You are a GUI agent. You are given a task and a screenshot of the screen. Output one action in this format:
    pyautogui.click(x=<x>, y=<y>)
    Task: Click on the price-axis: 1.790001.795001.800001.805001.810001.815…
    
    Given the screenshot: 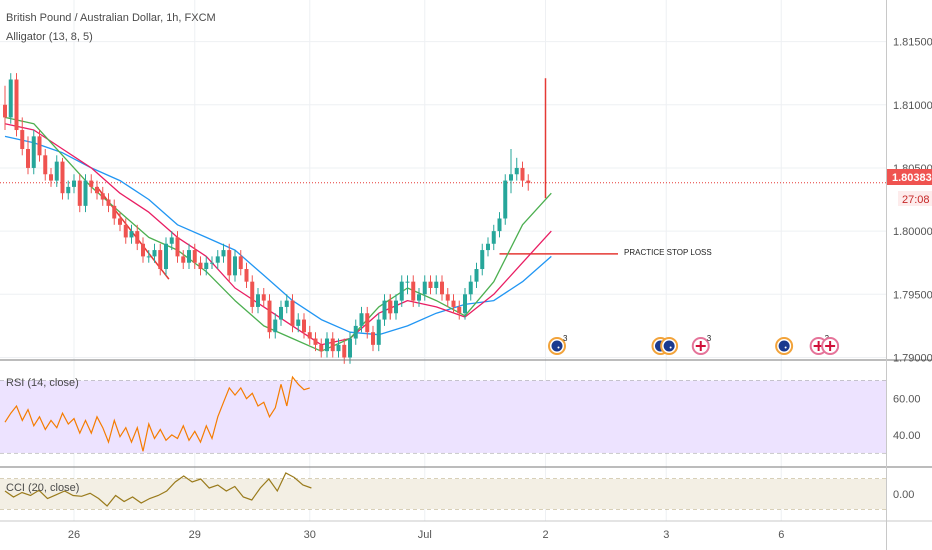 What is the action you would take?
    pyautogui.click(x=912, y=269)
    